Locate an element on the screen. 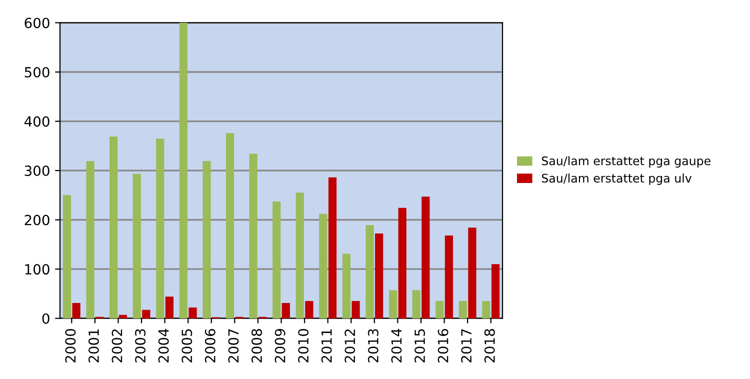 Image resolution: width=750 pixels, height=379 pixels. x-tick-label: 2005 is located at coordinates (187, 345).